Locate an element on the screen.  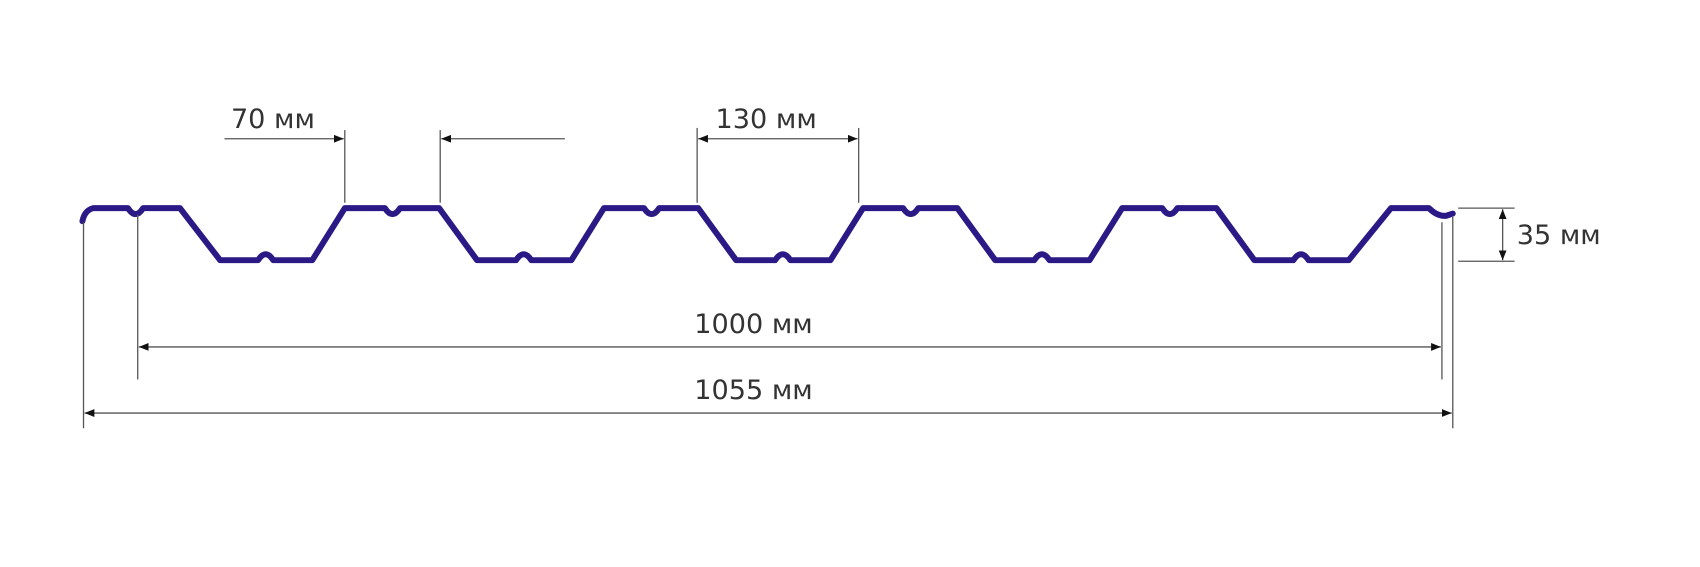
dimension-height: 35 мм is located at coordinates (1529, 234).